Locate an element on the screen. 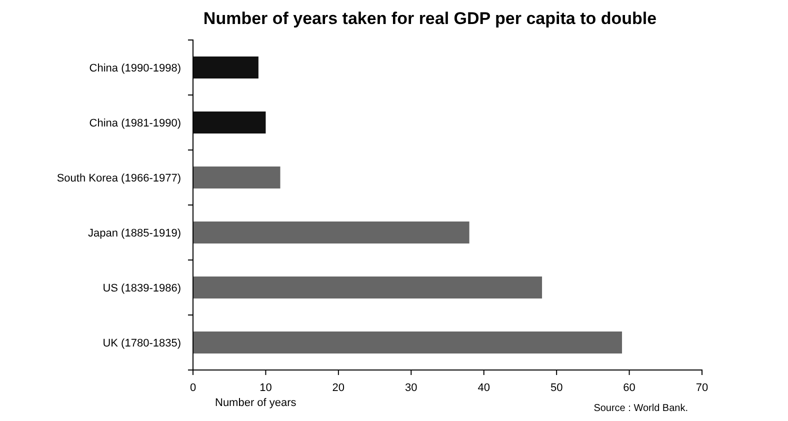 This screenshot has height=421, width=788. source-note: Source : World Bank. is located at coordinates (641, 408).